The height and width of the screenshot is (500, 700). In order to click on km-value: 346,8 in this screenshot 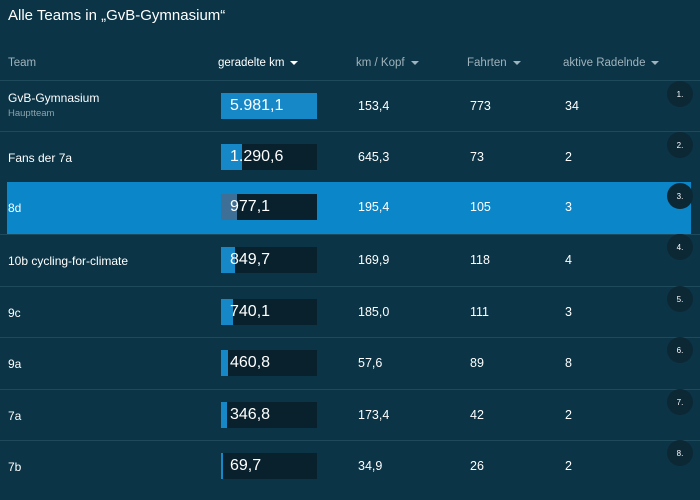, I will do `click(250, 414)`.